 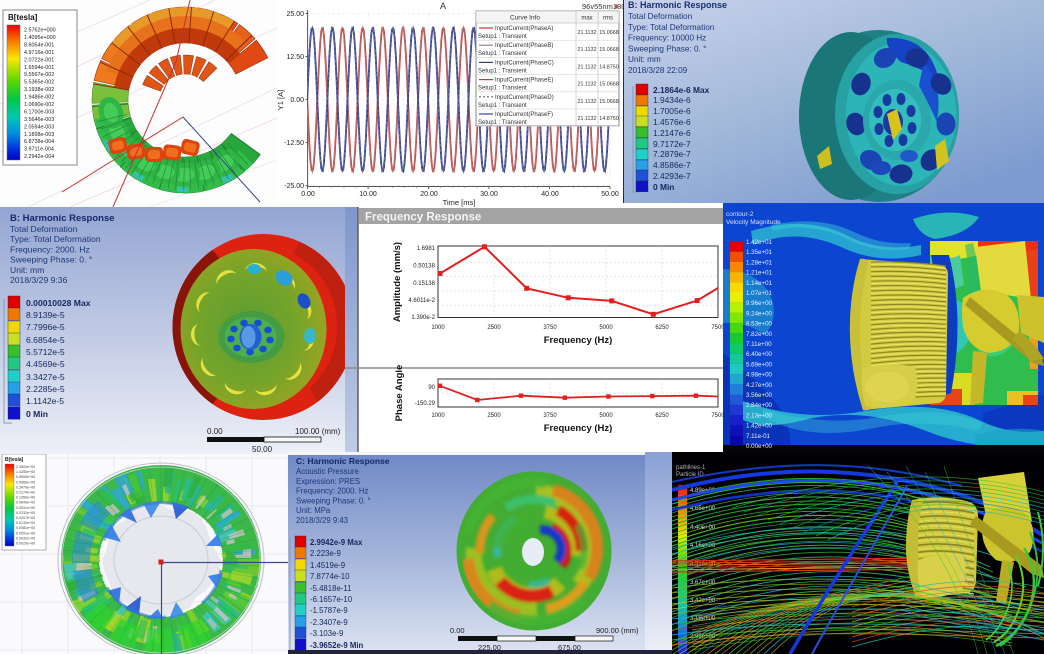 I want to click on svg-text: 1.21e+01, so click(x=759, y=273).